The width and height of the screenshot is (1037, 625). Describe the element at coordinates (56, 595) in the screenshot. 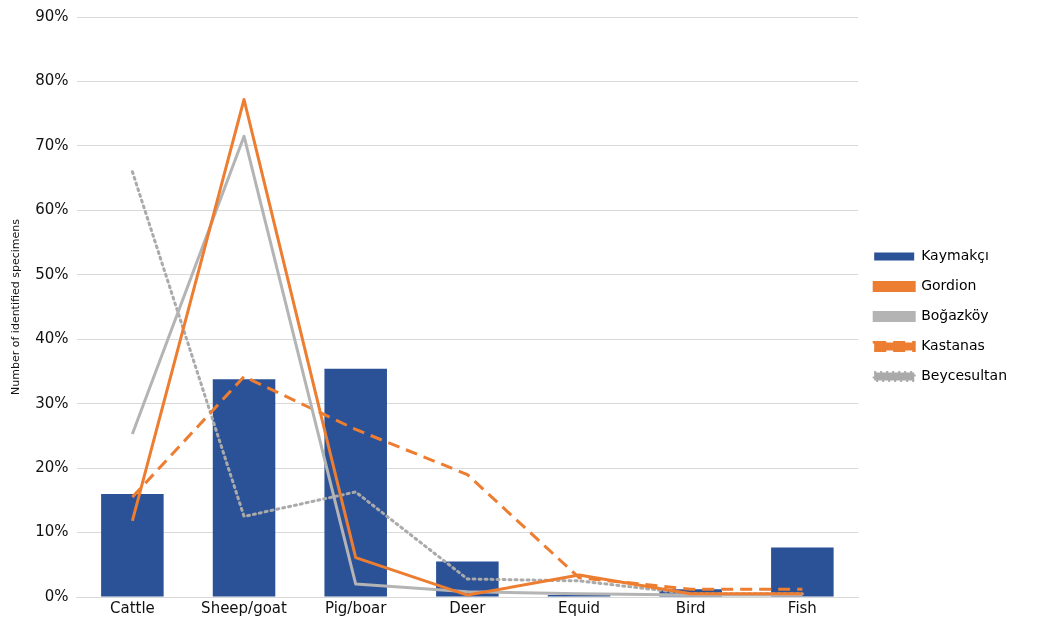

I see `y-tick-label: 0%` at that location.